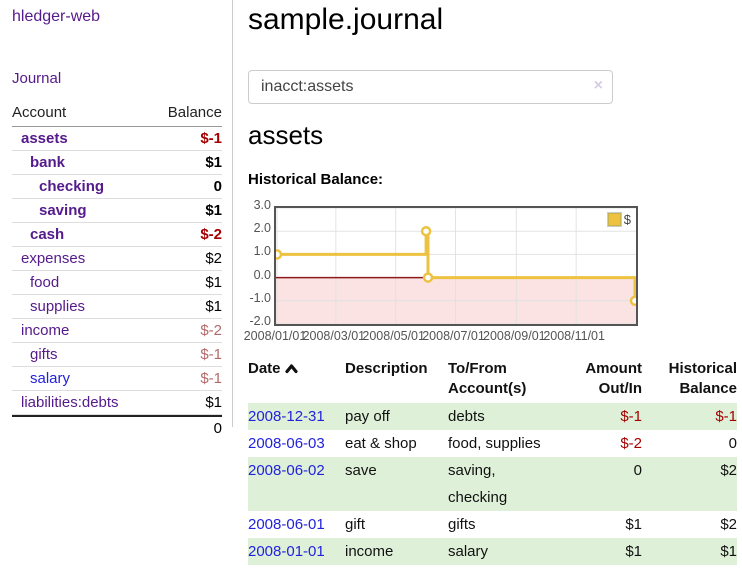 The image size is (742, 582). I want to click on amount-column-header: Amount Out/In, so click(613, 378).